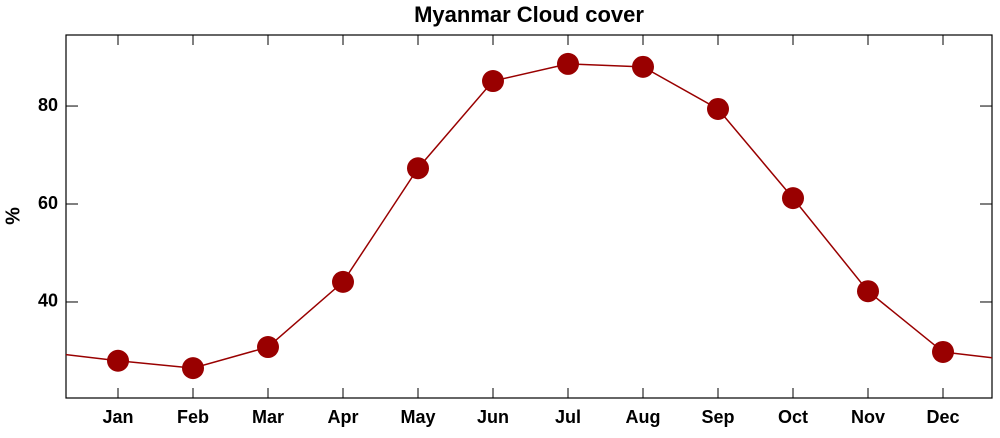 The height and width of the screenshot is (438, 1000). What do you see at coordinates (48, 203) in the screenshot?
I see `y-tick-label: 60` at bounding box center [48, 203].